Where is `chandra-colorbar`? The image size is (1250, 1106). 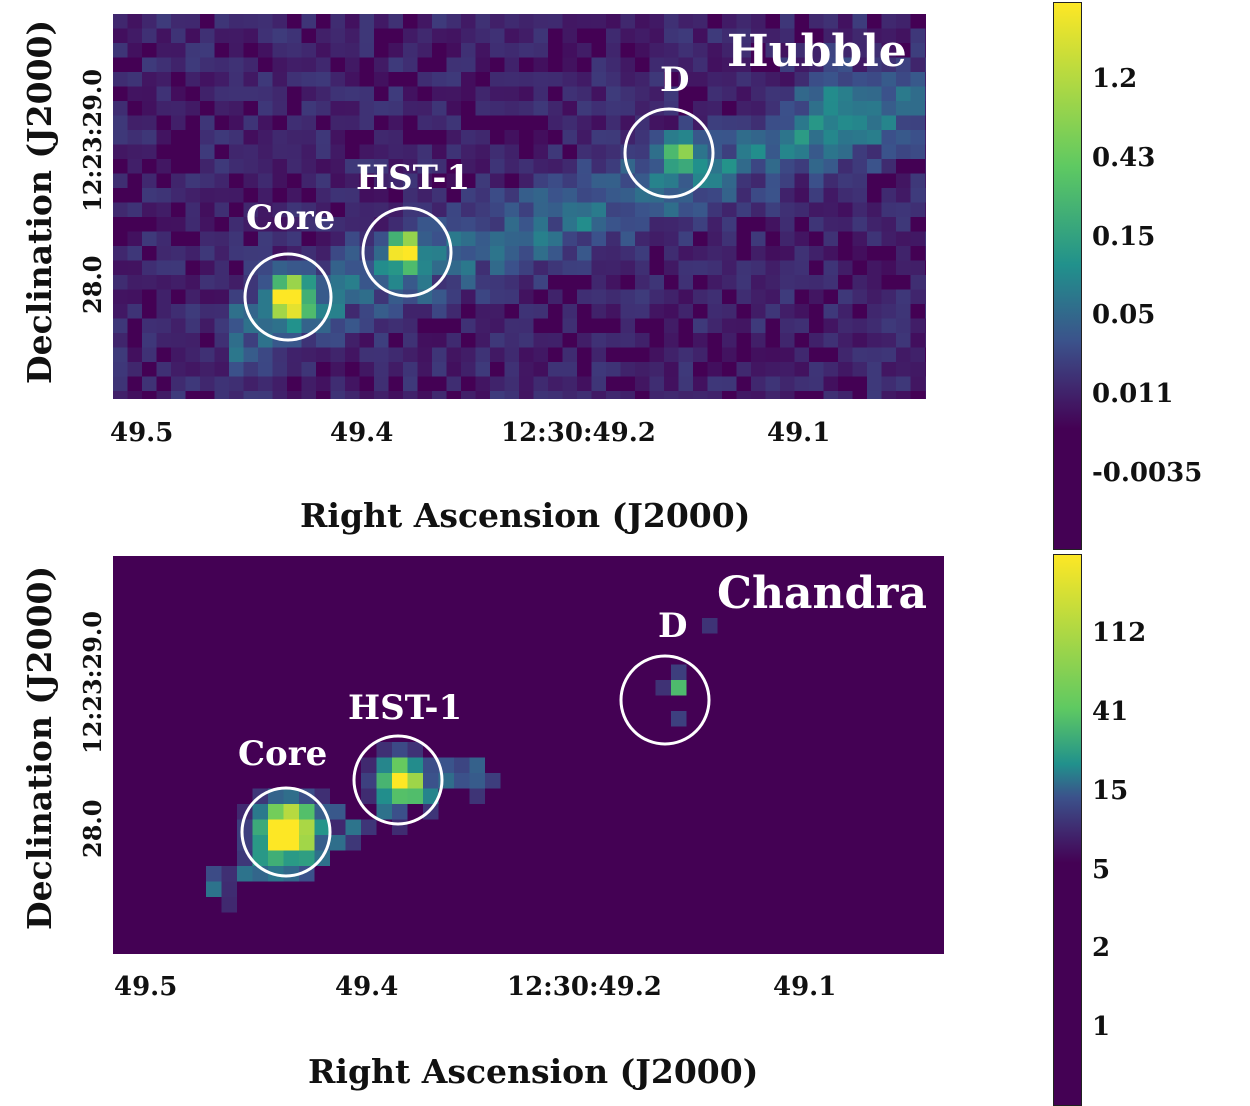 chandra-colorbar is located at coordinates (1067, 830).